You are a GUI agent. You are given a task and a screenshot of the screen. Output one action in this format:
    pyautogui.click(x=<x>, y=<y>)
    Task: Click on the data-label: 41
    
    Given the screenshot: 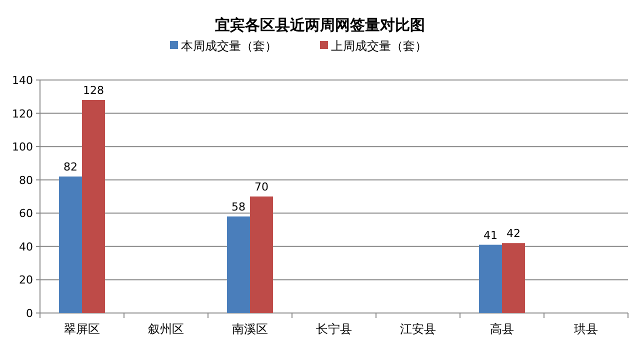 What is the action you would take?
    pyautogui.click(x=491, y=235)
    